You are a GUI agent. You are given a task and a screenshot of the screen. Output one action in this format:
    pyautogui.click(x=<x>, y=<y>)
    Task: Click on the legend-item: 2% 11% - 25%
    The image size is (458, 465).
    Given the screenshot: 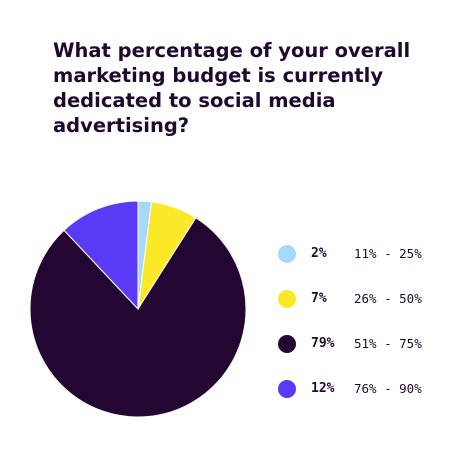 What is the action you would take?
    pyautogui.click(x=363, y=253)
    